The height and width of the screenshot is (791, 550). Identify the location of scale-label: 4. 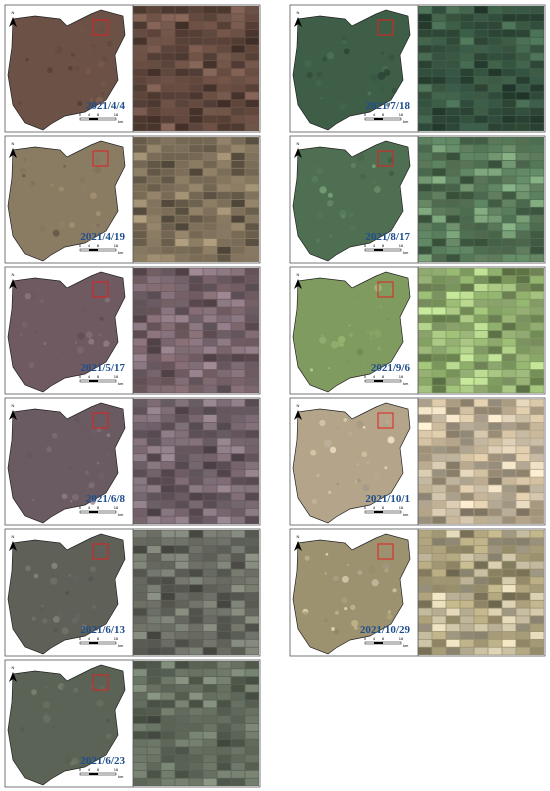
(374, 638).